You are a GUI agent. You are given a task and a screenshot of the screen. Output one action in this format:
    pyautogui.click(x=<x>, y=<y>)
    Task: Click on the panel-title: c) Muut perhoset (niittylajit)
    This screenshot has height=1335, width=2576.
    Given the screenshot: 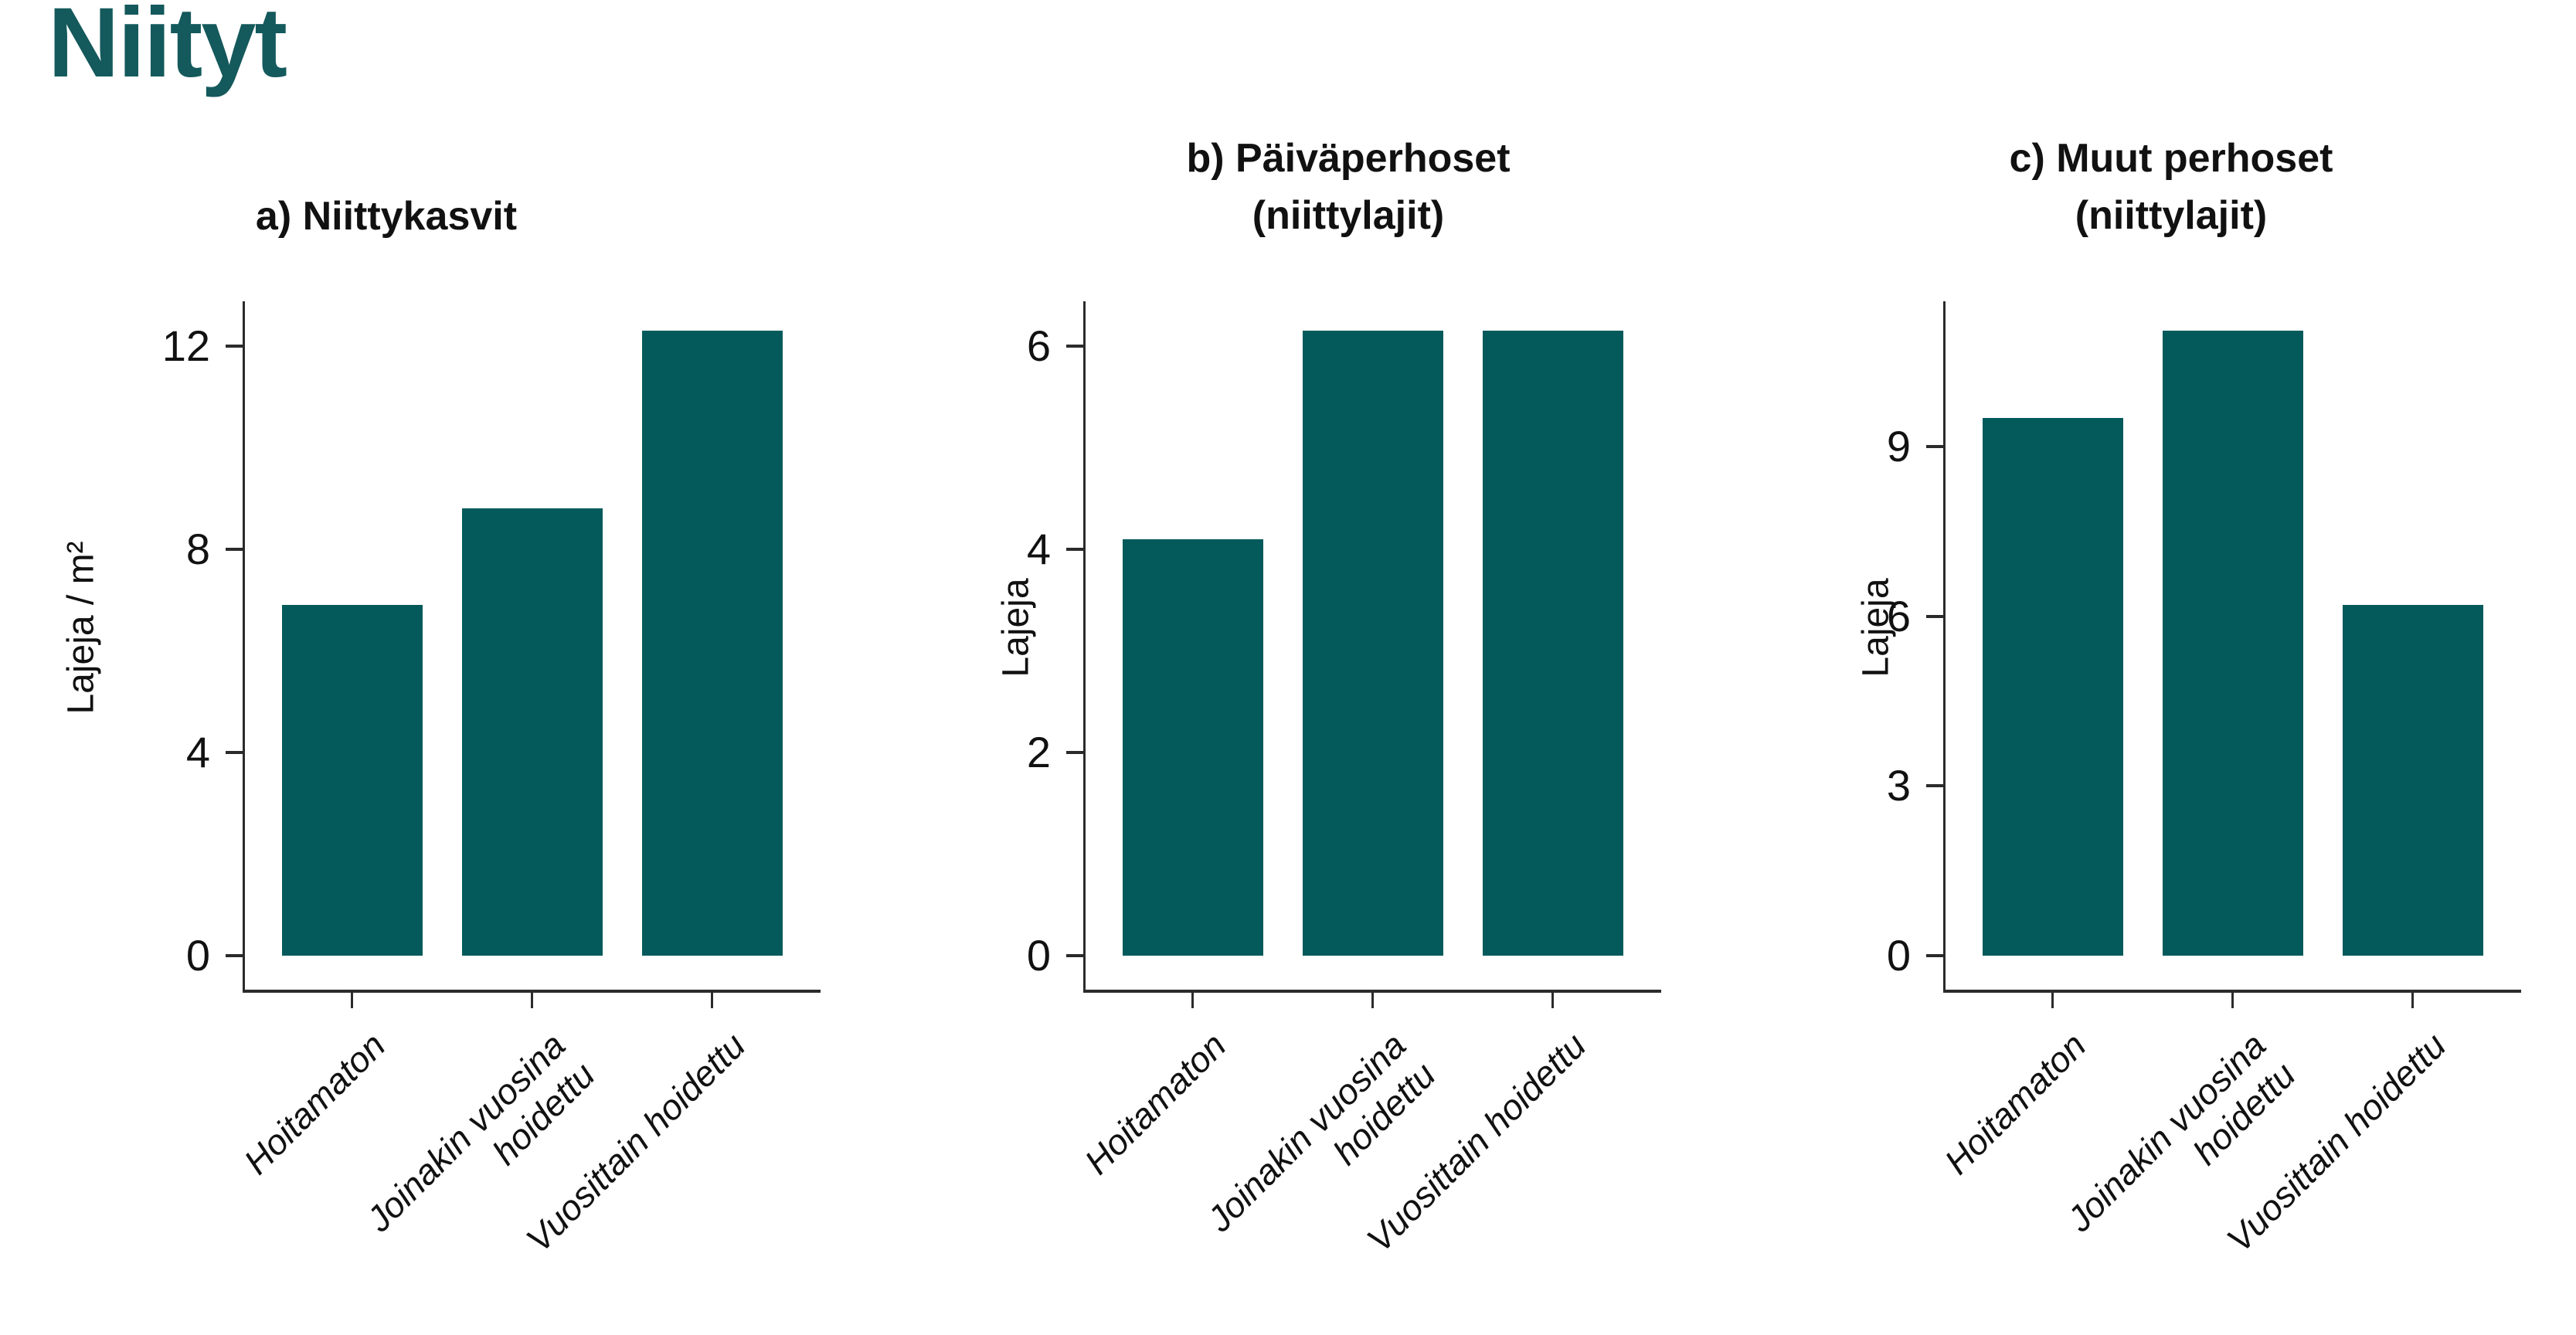 What is the action you would take?
    pyautogui.click(x=2171, y=187)
    